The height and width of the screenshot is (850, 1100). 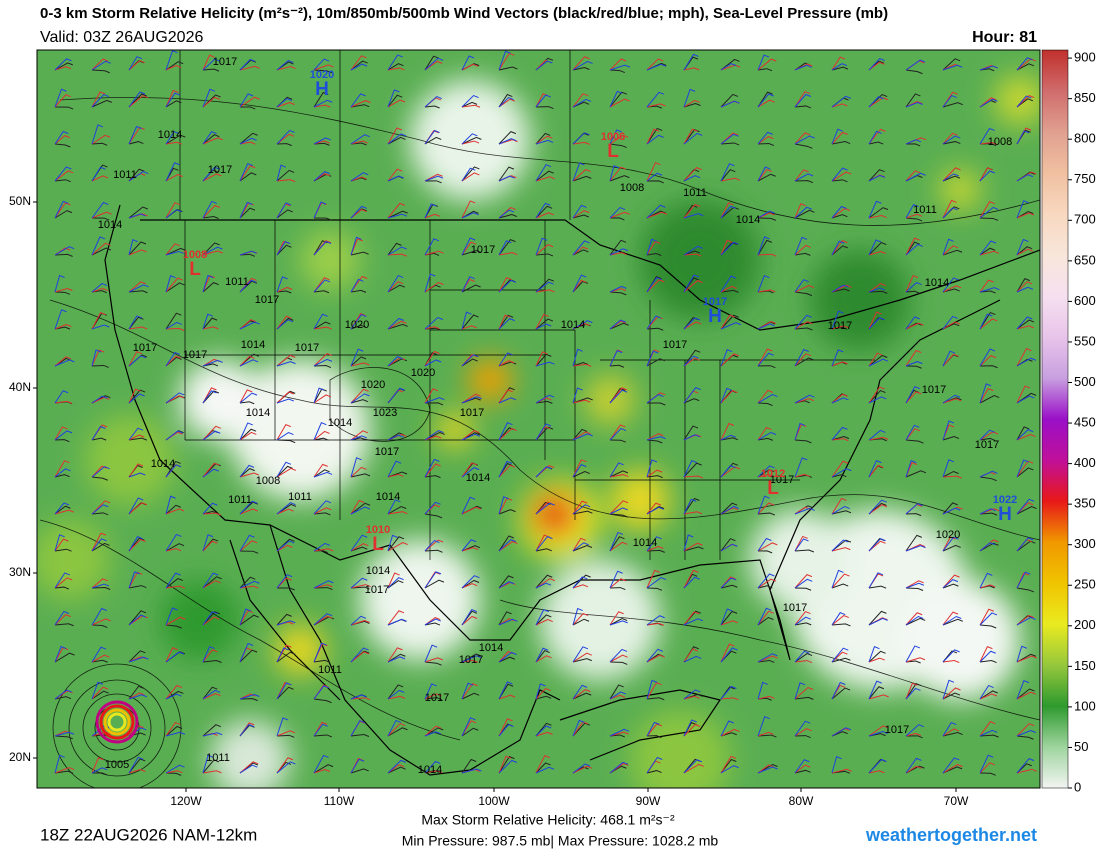 I want to click on isobar-label: 1020, so click(x=948, y=535).